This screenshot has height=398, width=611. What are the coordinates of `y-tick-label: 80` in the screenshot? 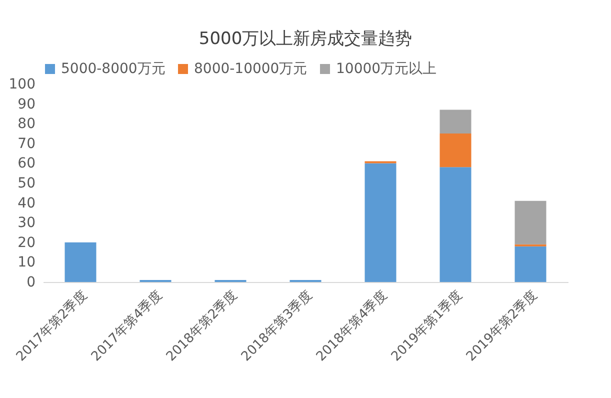 It's located at (27, 124).